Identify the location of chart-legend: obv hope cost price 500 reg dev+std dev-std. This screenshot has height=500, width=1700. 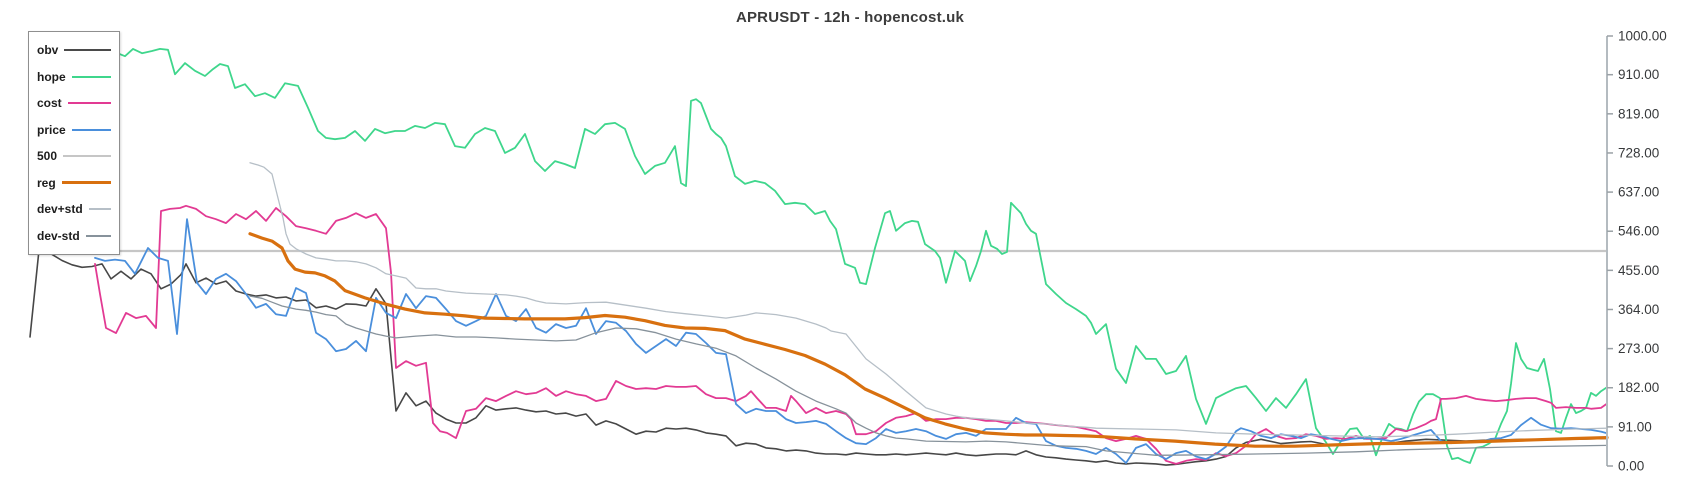
(74, 143).